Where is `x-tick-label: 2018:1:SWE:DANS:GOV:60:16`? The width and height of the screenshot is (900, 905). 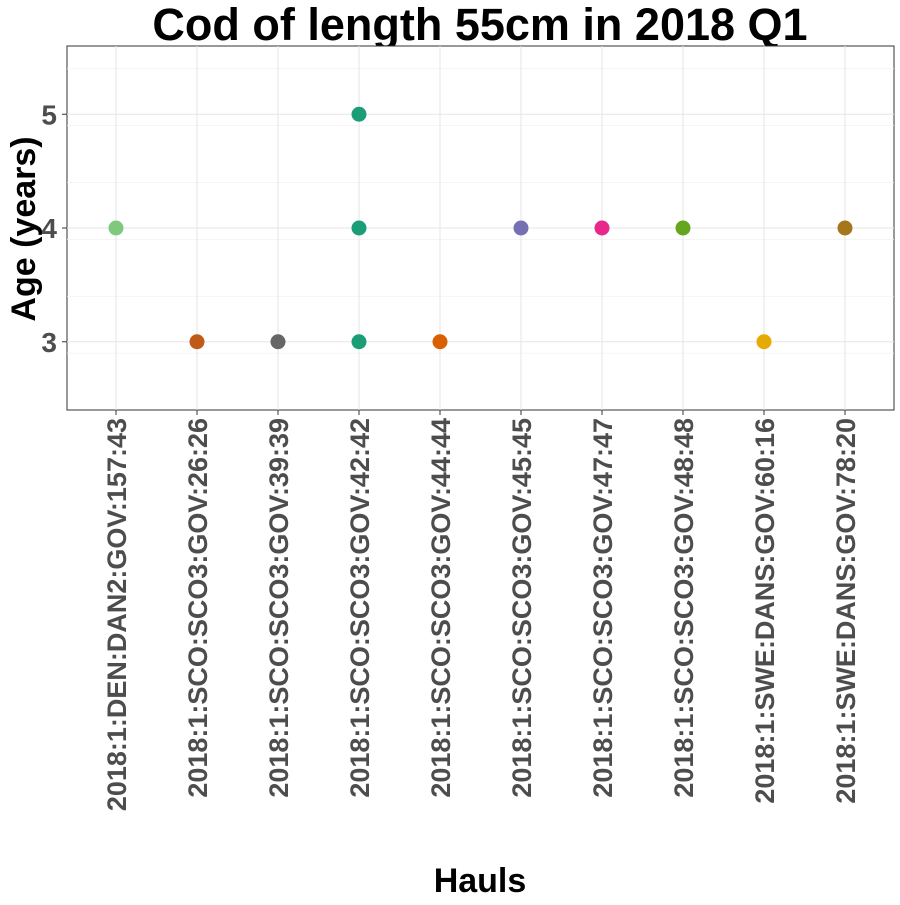 x-tick-label: 2018:1:SWE:DANS:GOV:60:16 is located at coordinates (765, 611).